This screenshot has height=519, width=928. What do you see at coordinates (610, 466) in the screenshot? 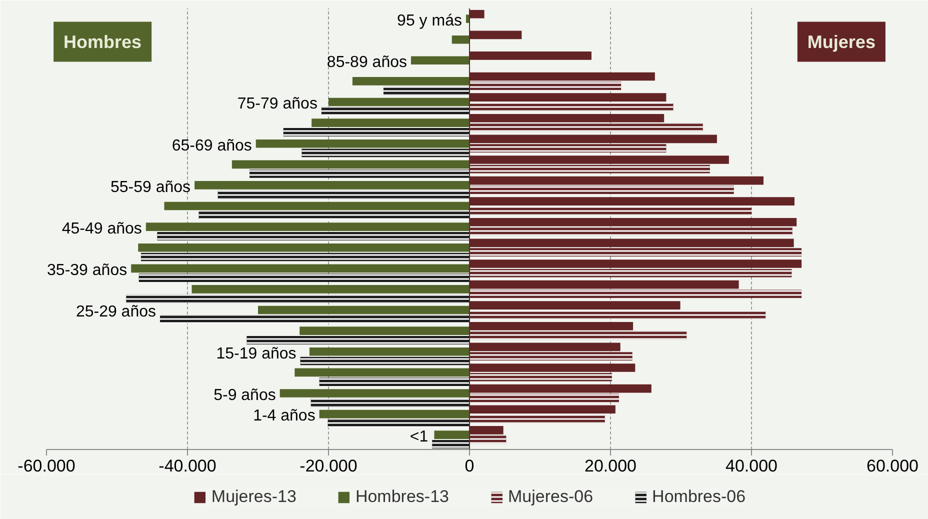
I see `x-tick-label: 20.000` at bounding box center [610, 466].